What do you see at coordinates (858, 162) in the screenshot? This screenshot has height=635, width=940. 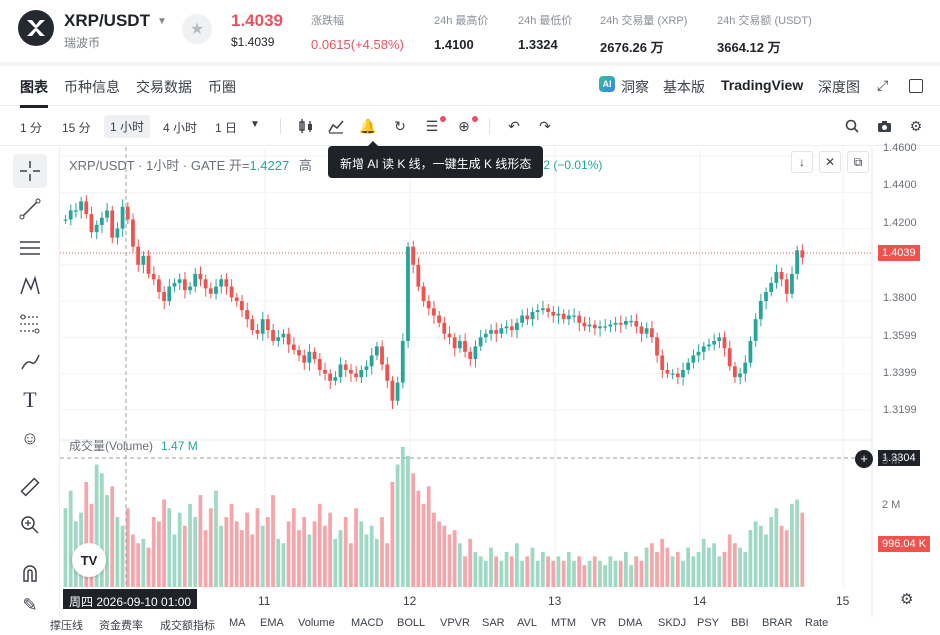 I see `maximize-icon: ⧉` at bounding box center [858, 162].